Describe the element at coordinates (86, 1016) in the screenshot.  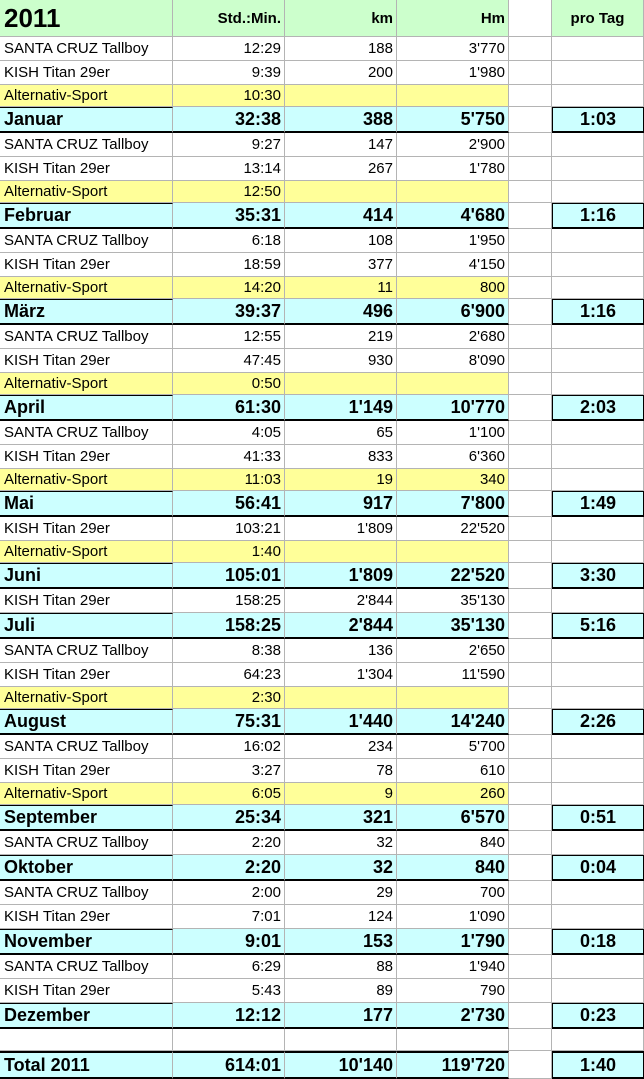
I see `row-label: Dezember` at that location.